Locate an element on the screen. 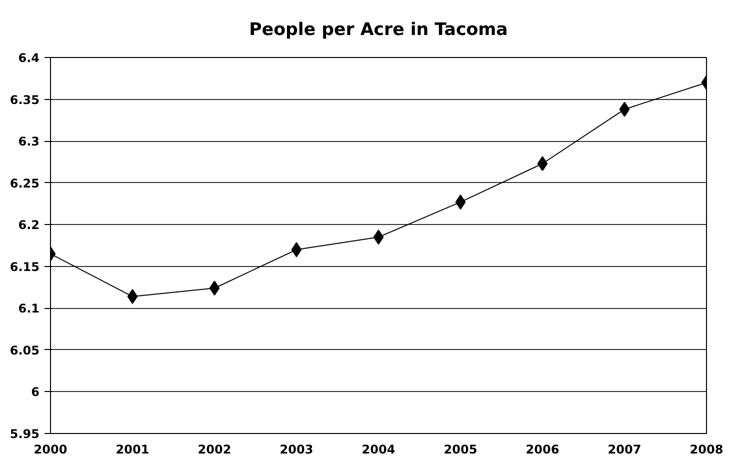 This screenshot has height=463, width=741. y-tick-label: 6.4 is located at coordinates (29, 58).